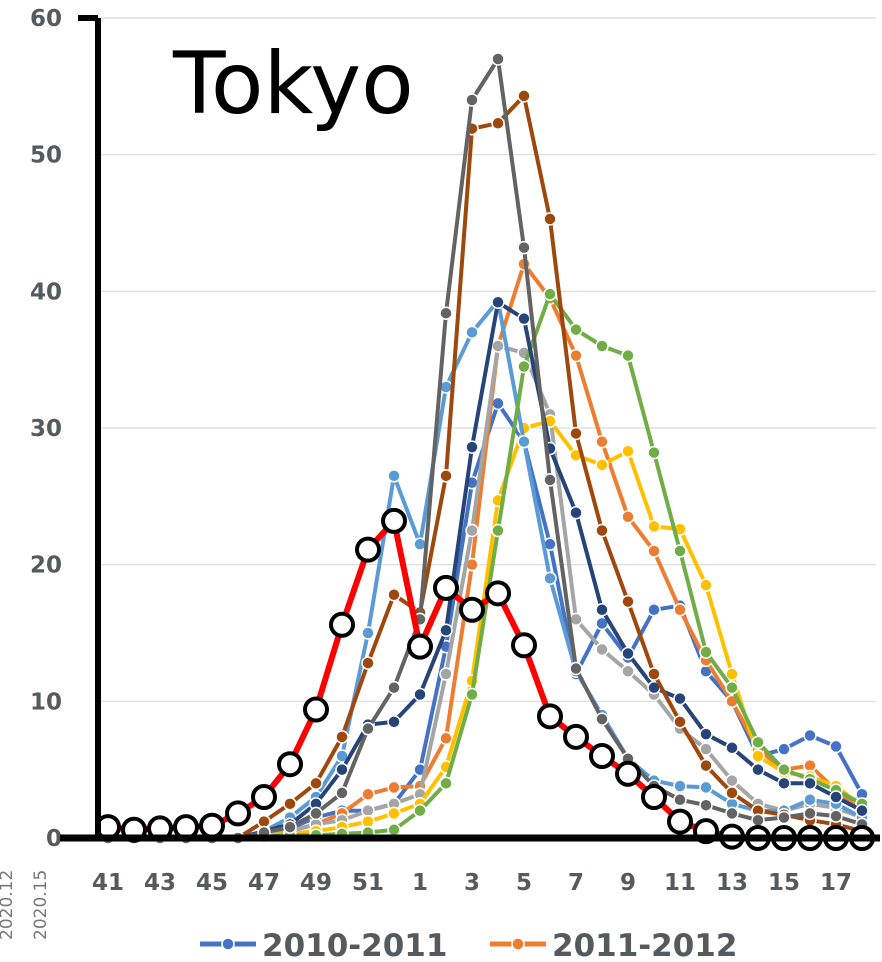  I want to click on legend-item-1: 2010-2011, so click(323, 945).